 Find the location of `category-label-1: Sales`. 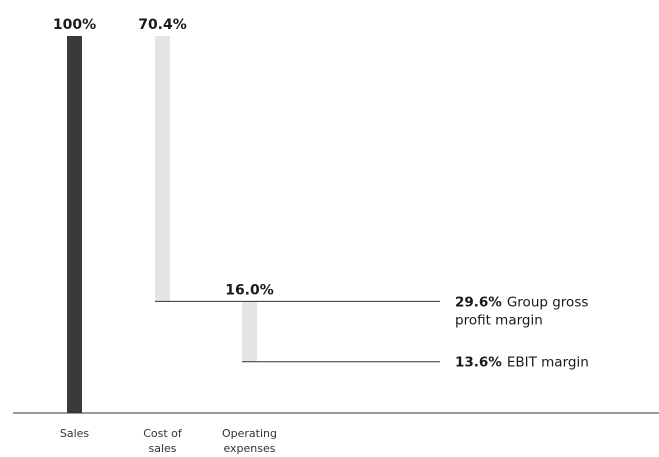

category-label-1: Sales is located at coordinates (75, 433).